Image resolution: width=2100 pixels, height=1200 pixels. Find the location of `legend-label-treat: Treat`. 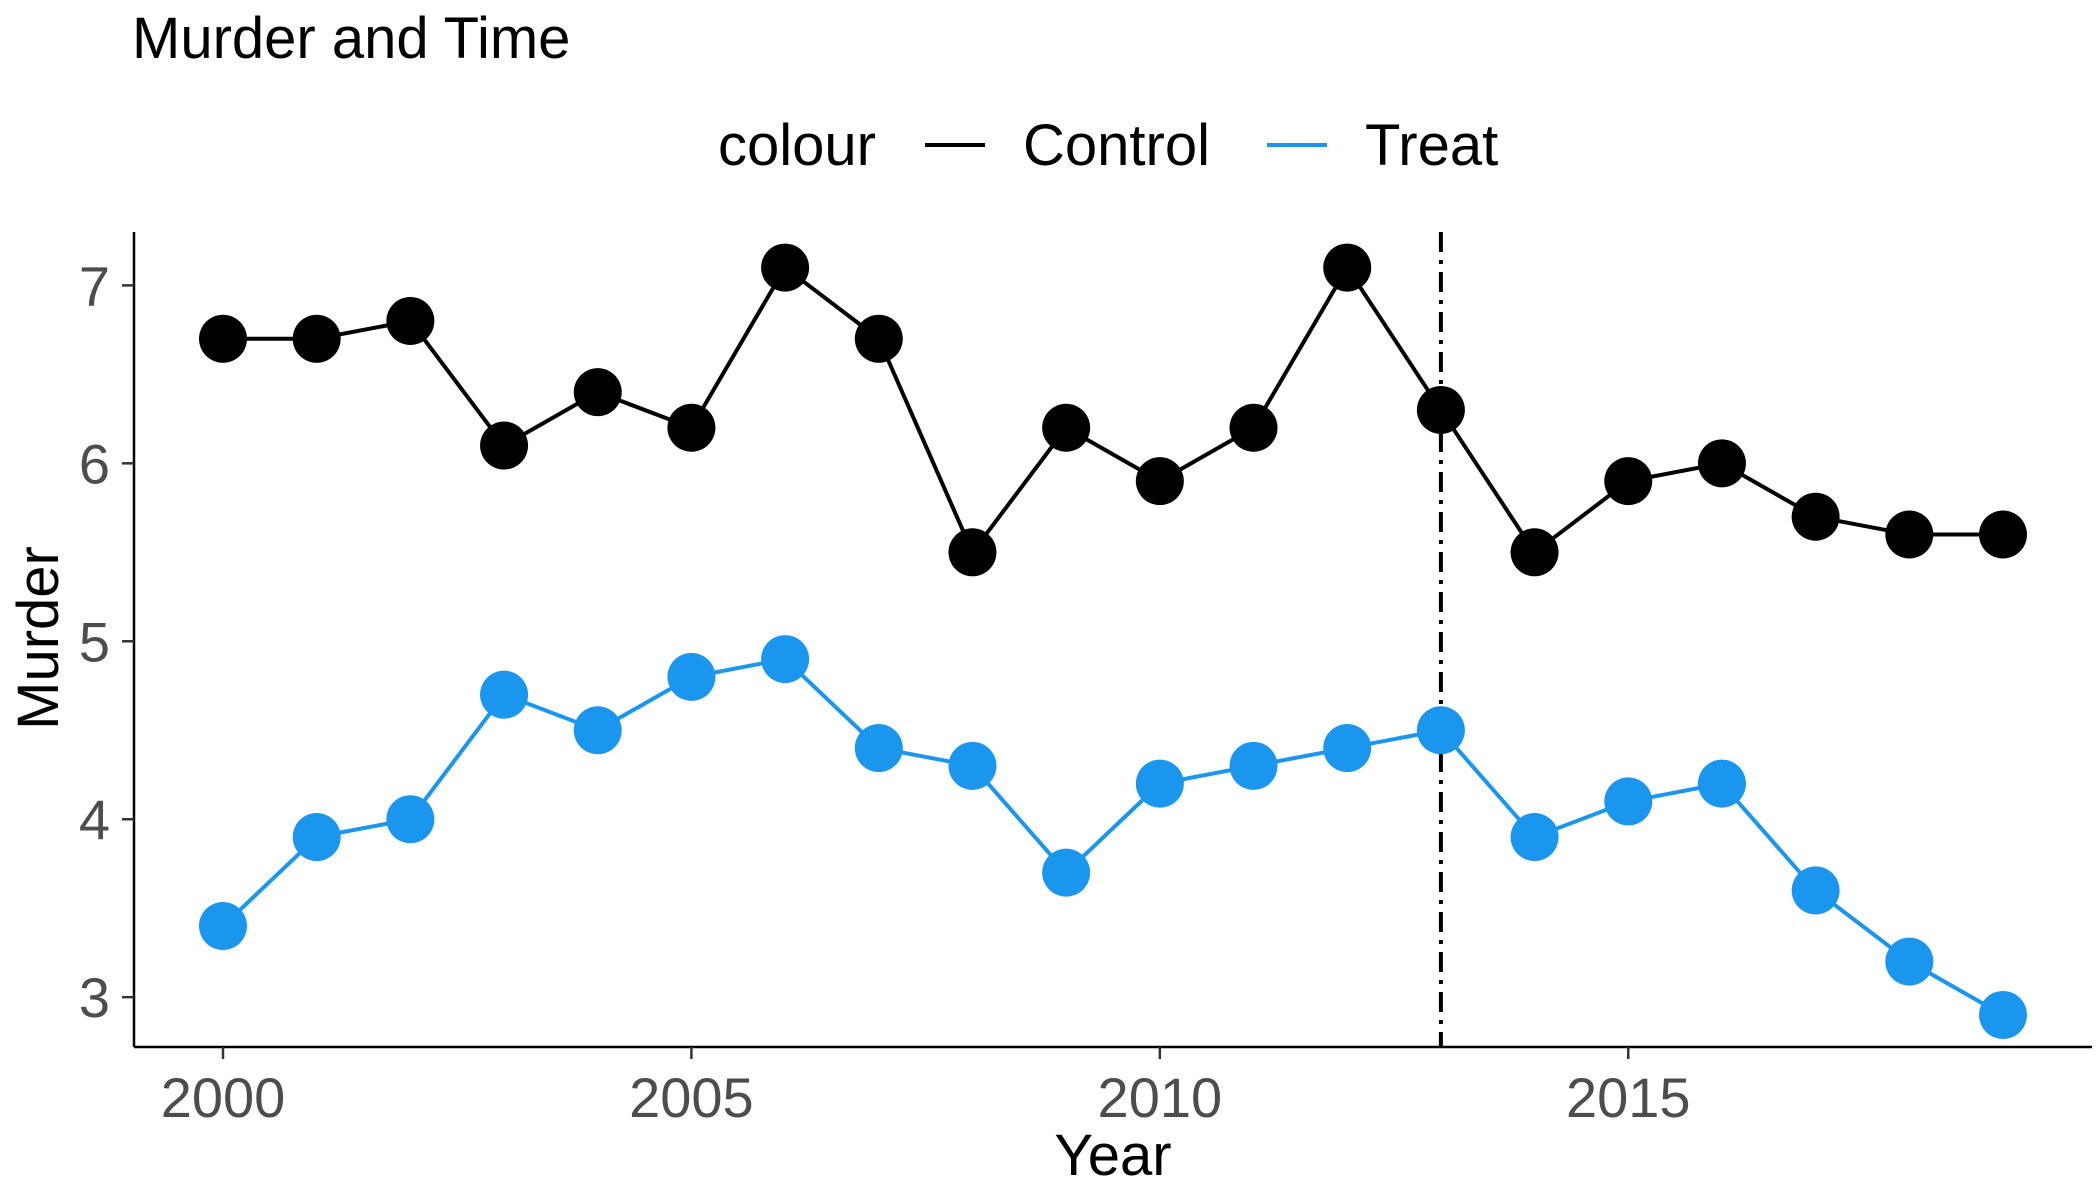

legend-label-treat: Treat is located at coordinates (1431, 145).